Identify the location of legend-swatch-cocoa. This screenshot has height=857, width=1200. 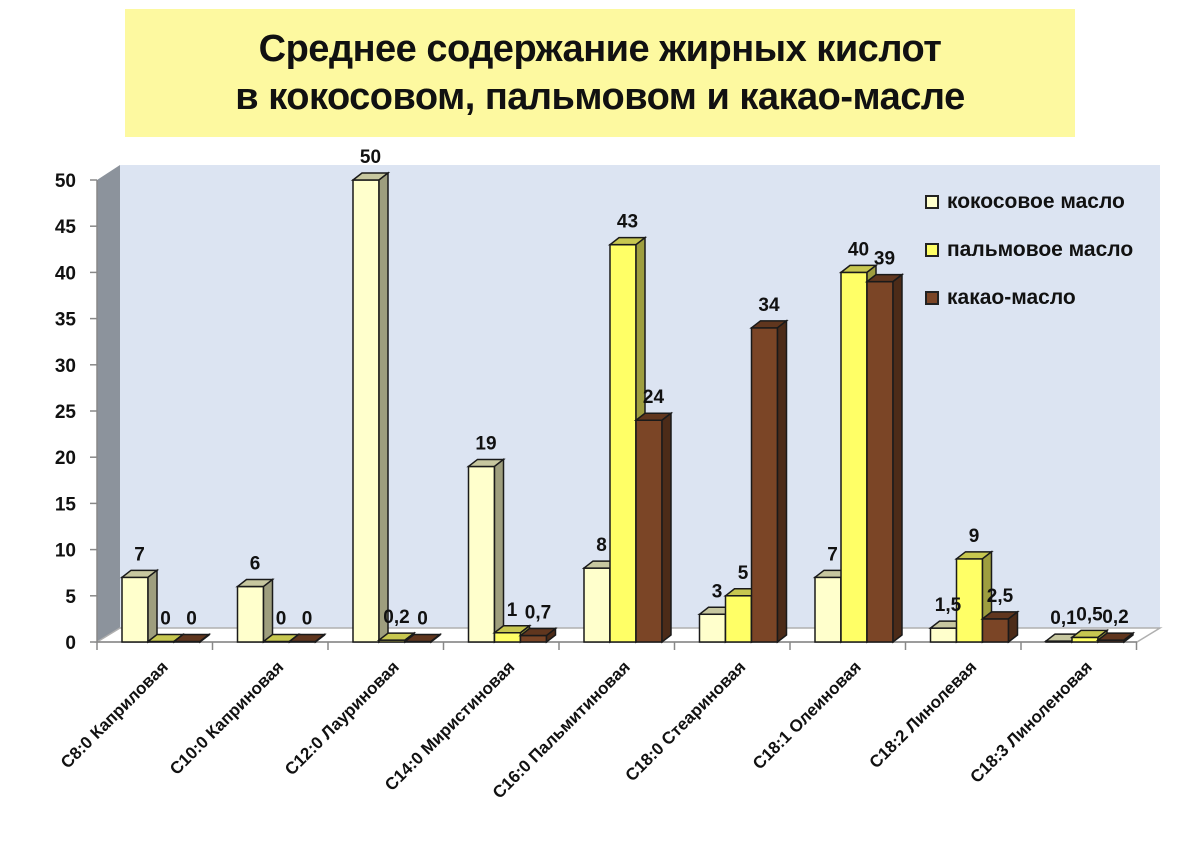
(932, 298).